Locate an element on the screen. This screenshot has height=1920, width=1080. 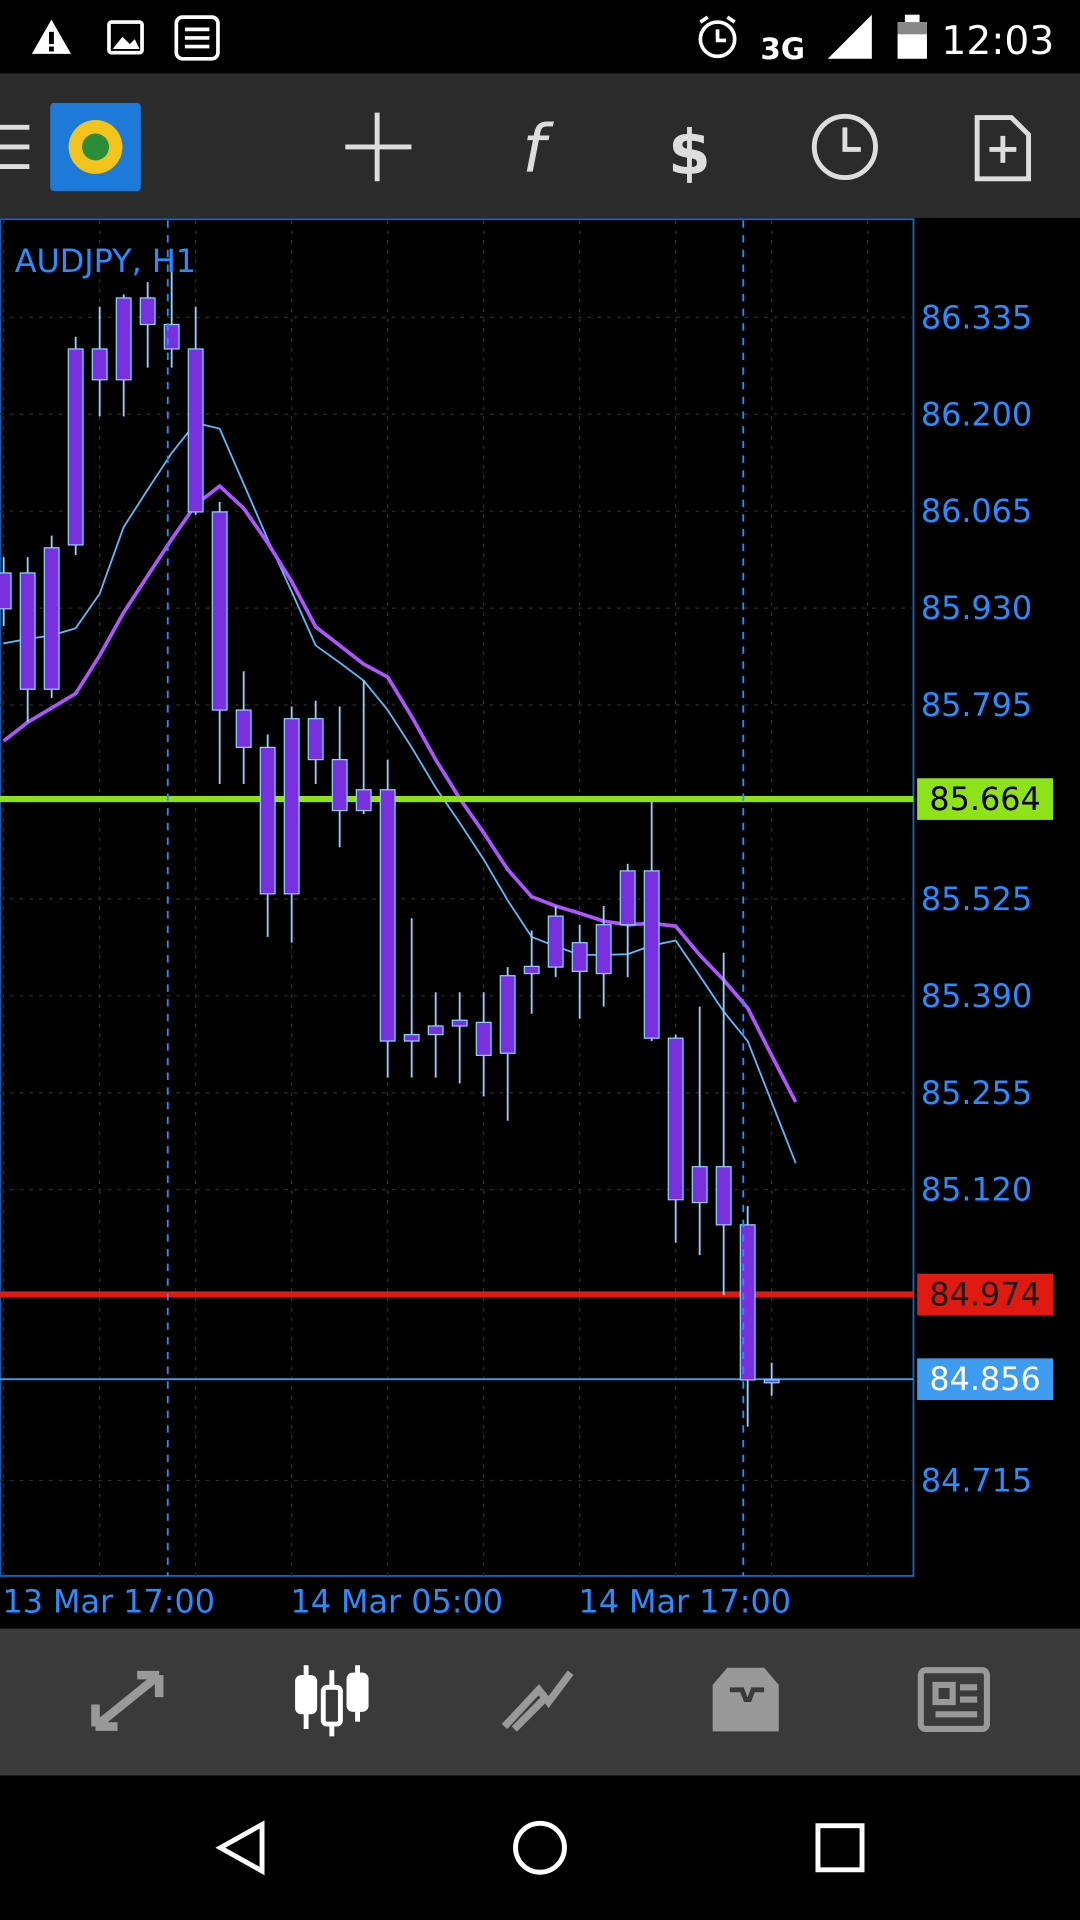
history-tab is located at coordinates (745, 1699).